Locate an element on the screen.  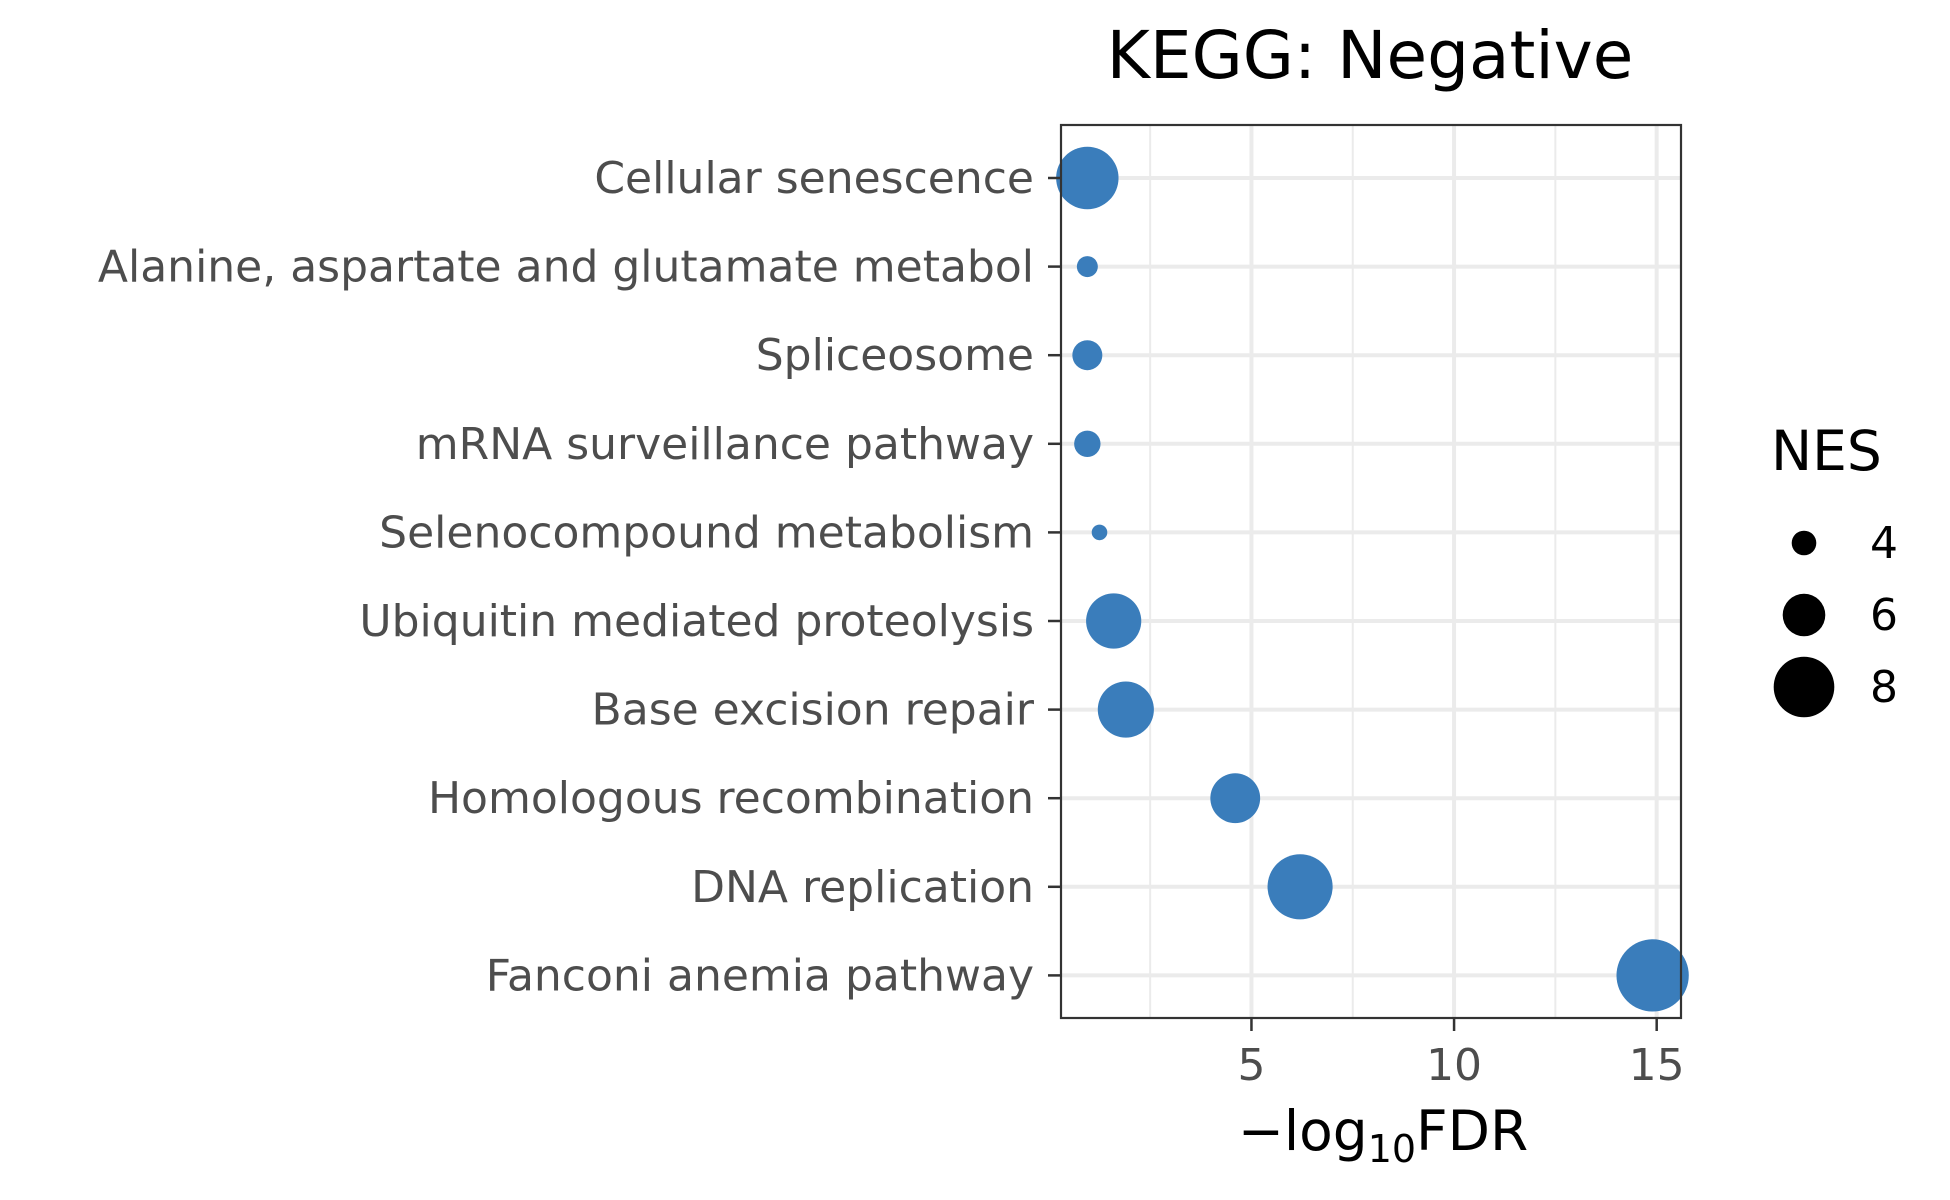
y-tick-label-3: mRNA surveillance pathway is located at coordinates (725, 444).